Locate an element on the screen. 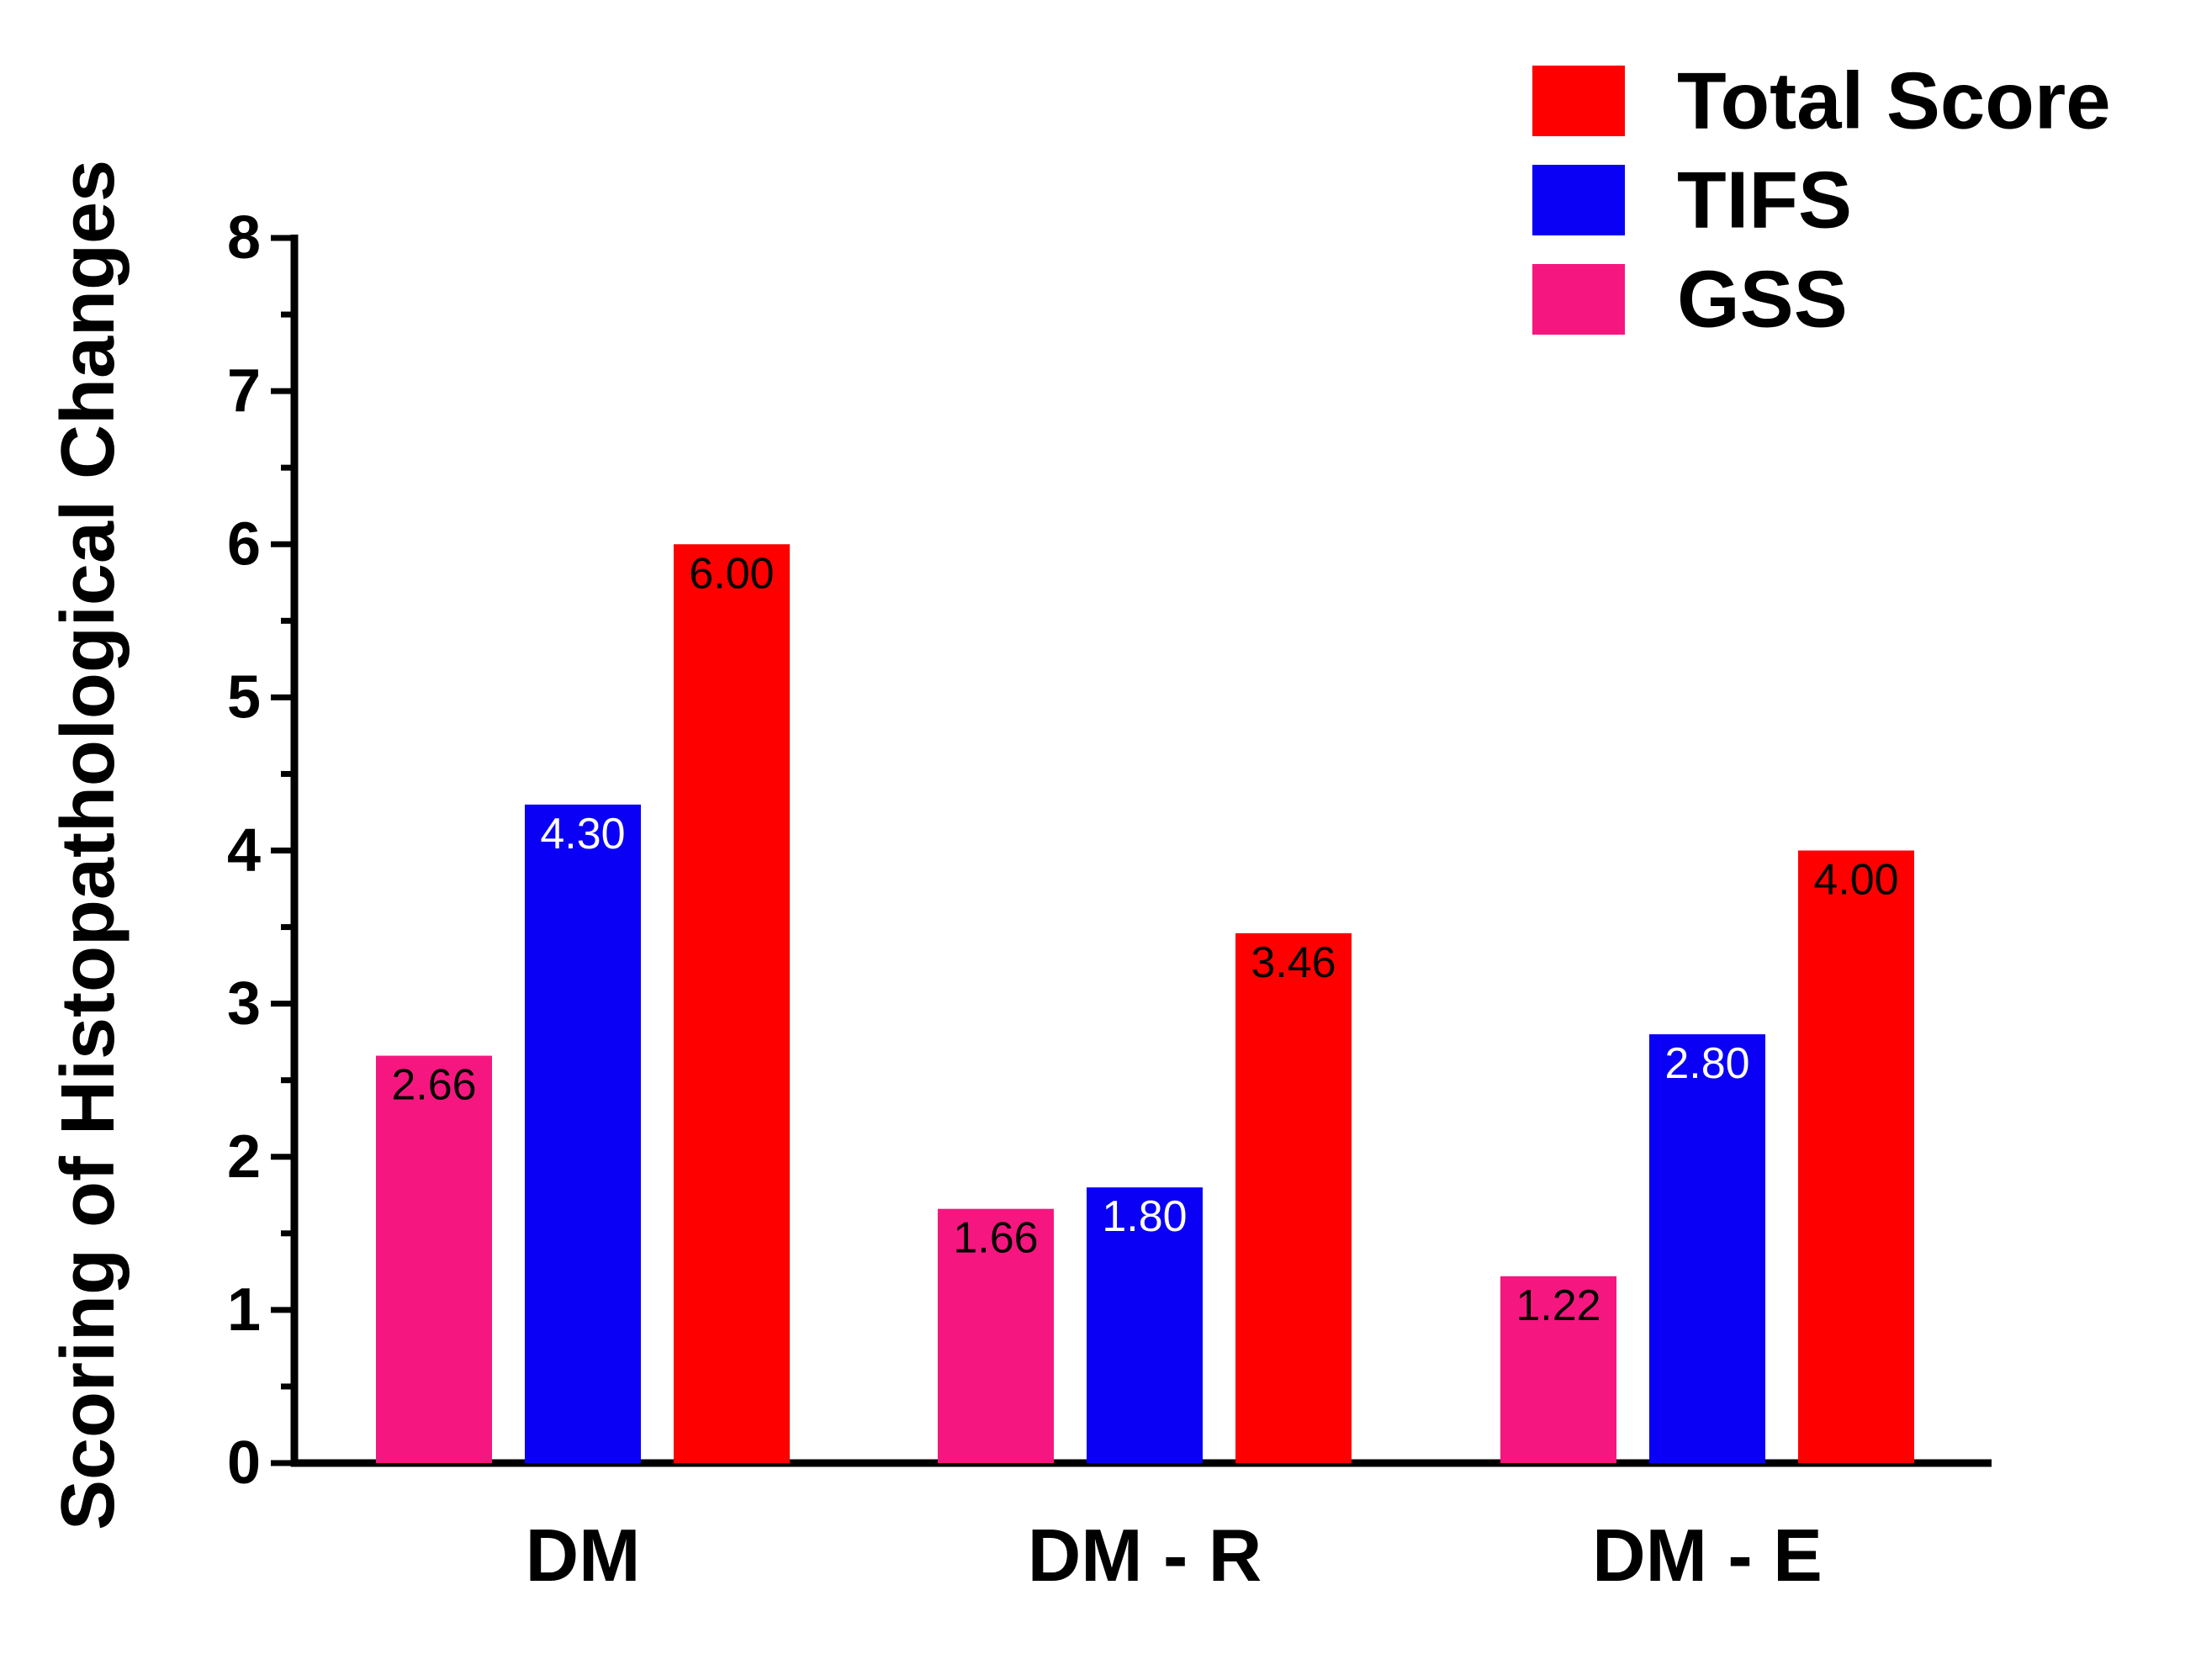  data-label: 1.22 is located at coordinates (1558, 1305).